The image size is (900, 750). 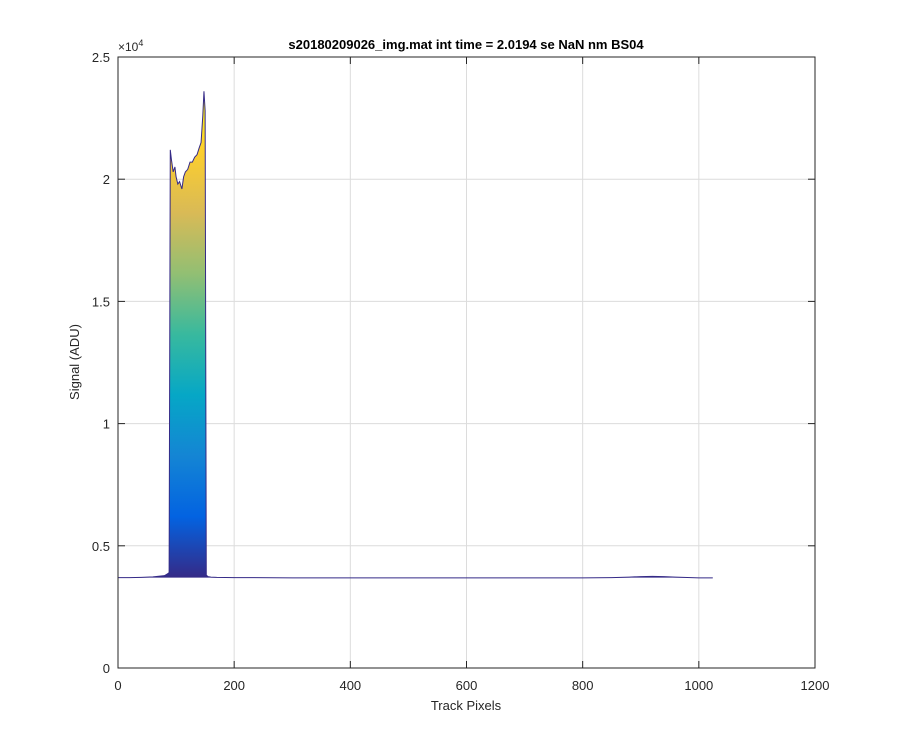 I want to click on y-exponent-power: 4, so click(x=140, y=43).